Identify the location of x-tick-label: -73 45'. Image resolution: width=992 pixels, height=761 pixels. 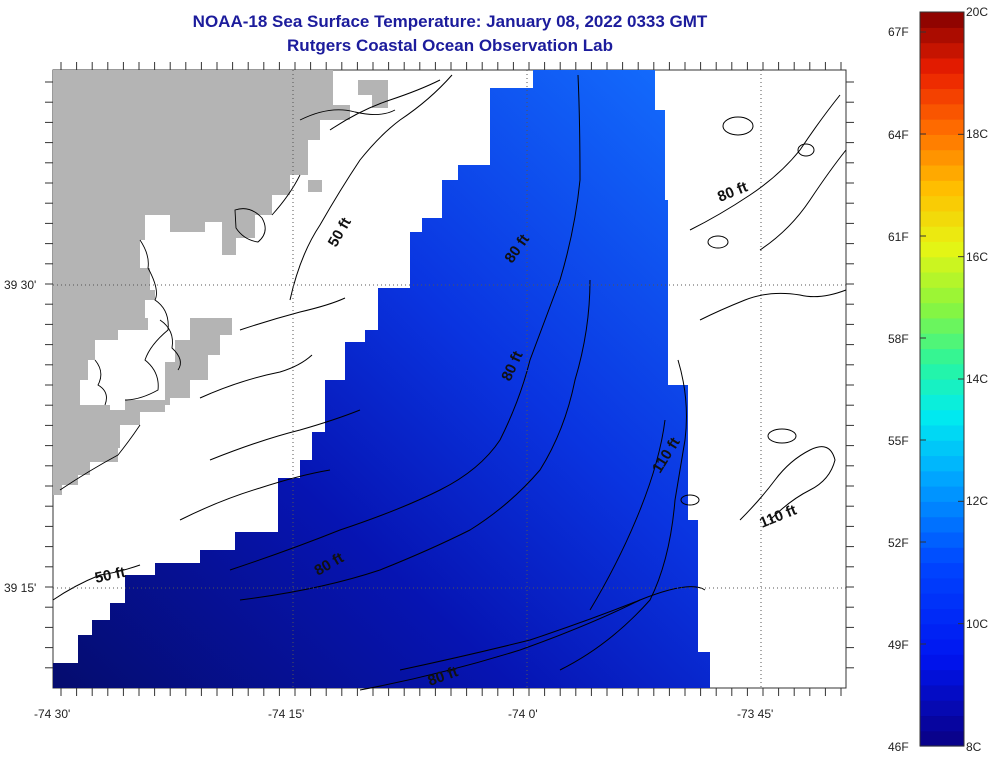
(755, 714).